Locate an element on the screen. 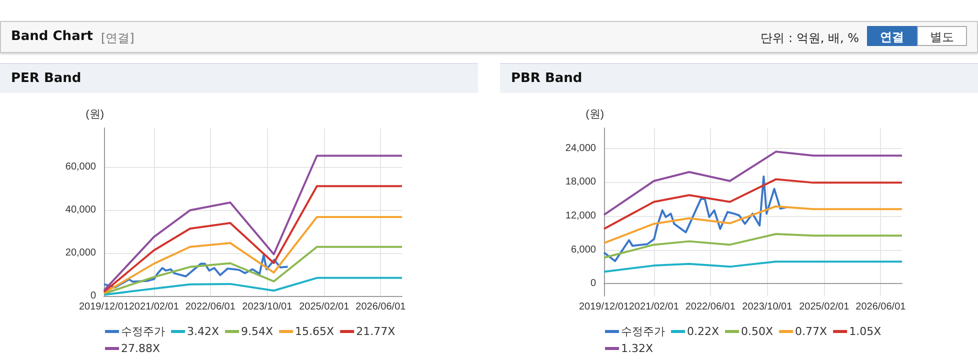 Image resolution: width=978 pixels, height=364 pixels. y-tick-label: 20,000 is located at coordinates (80, 252).